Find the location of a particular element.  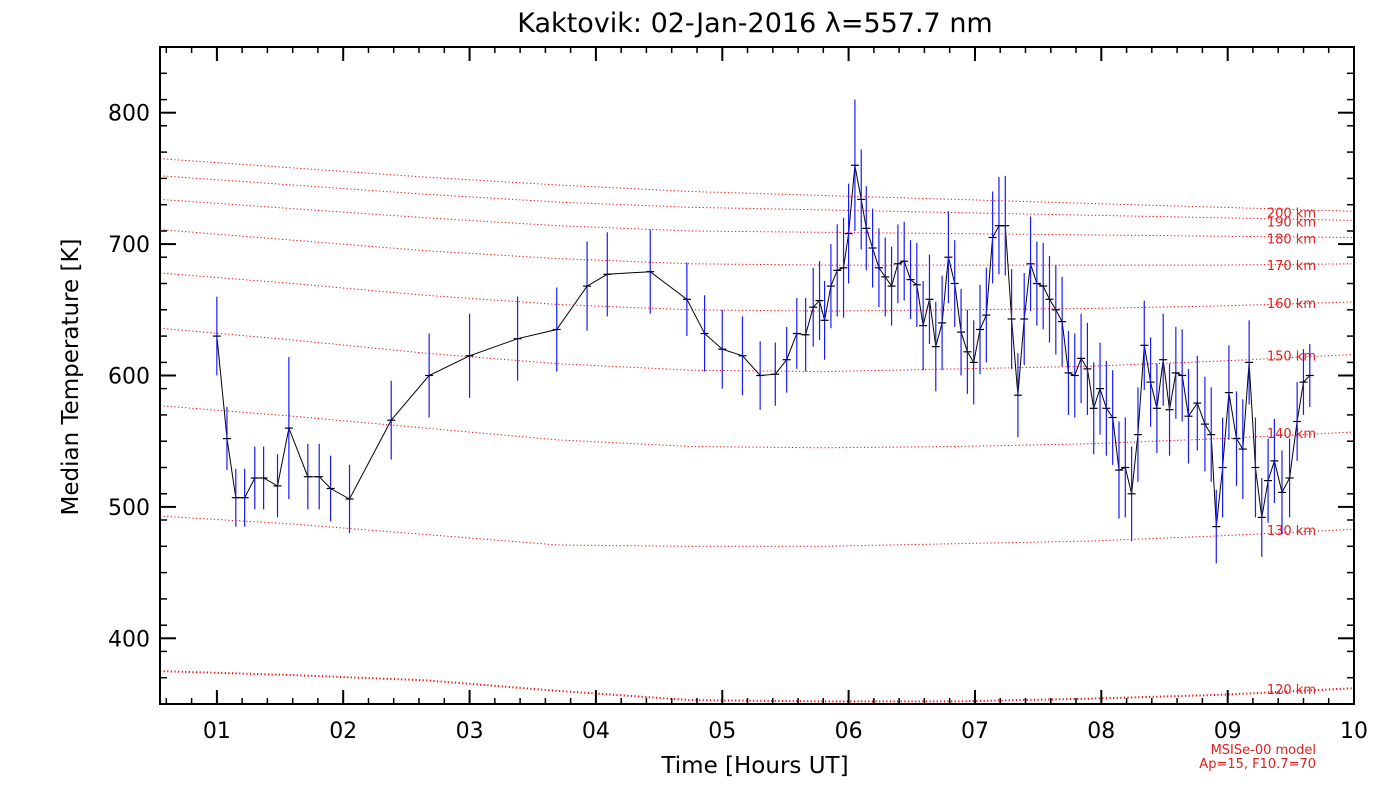

x-tick-label: 04 is located at coordinates (596, 731).